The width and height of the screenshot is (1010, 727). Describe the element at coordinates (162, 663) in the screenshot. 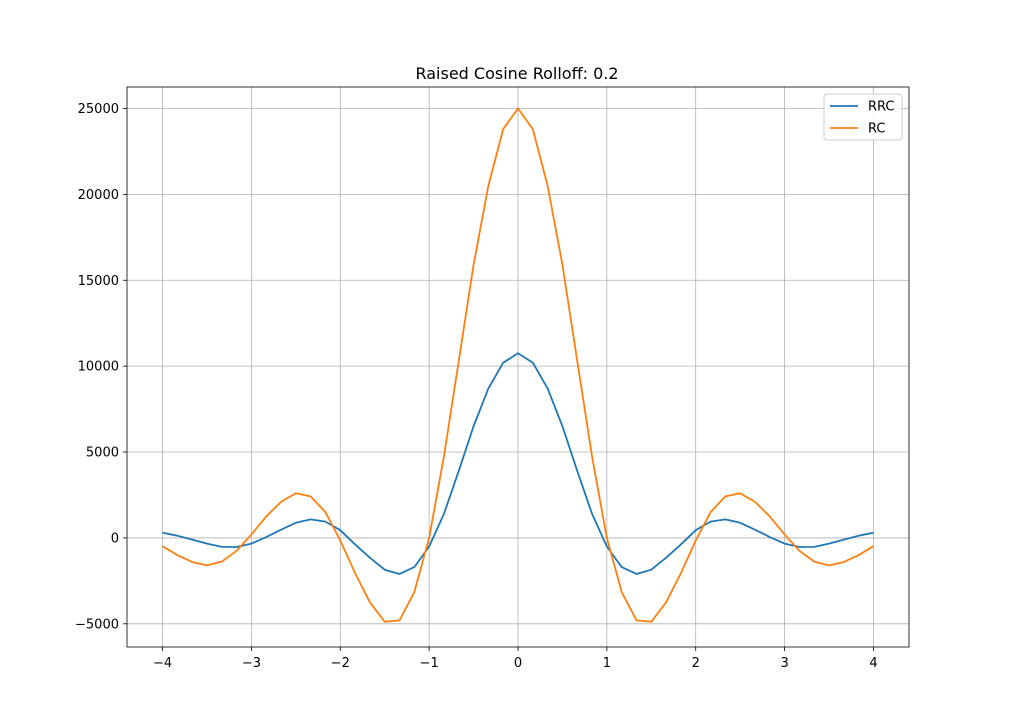

I see `x-tick-label: −4` at that location.